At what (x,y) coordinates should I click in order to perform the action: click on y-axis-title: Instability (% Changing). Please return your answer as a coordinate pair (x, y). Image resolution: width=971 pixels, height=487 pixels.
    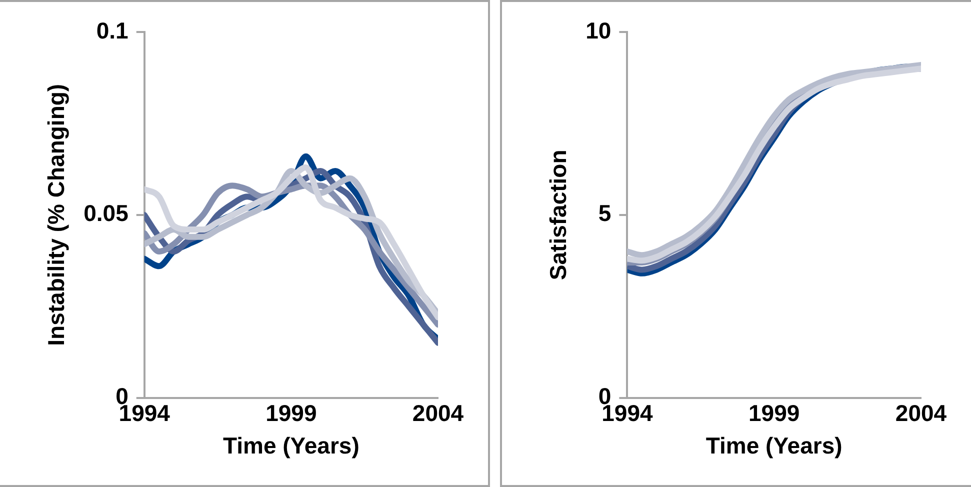
    Looking at the image, I should click on (56, 215).